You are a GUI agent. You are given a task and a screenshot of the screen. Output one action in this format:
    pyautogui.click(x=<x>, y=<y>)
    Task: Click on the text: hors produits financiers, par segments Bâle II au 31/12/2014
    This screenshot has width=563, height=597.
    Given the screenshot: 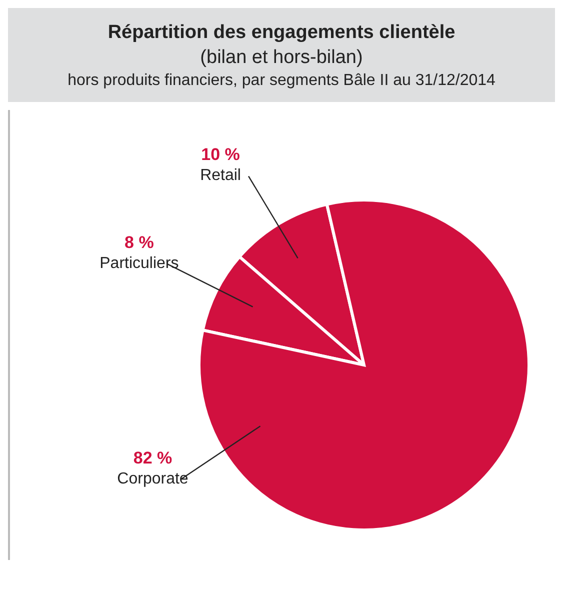 What is the action you would take?
    pyautogui.click(x=281, y=81)
    